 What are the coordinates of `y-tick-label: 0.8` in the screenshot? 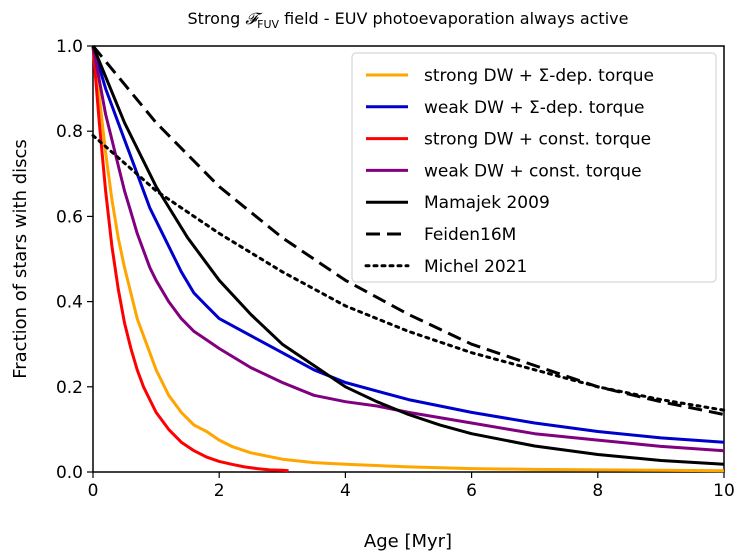 It's located at (69, 132).